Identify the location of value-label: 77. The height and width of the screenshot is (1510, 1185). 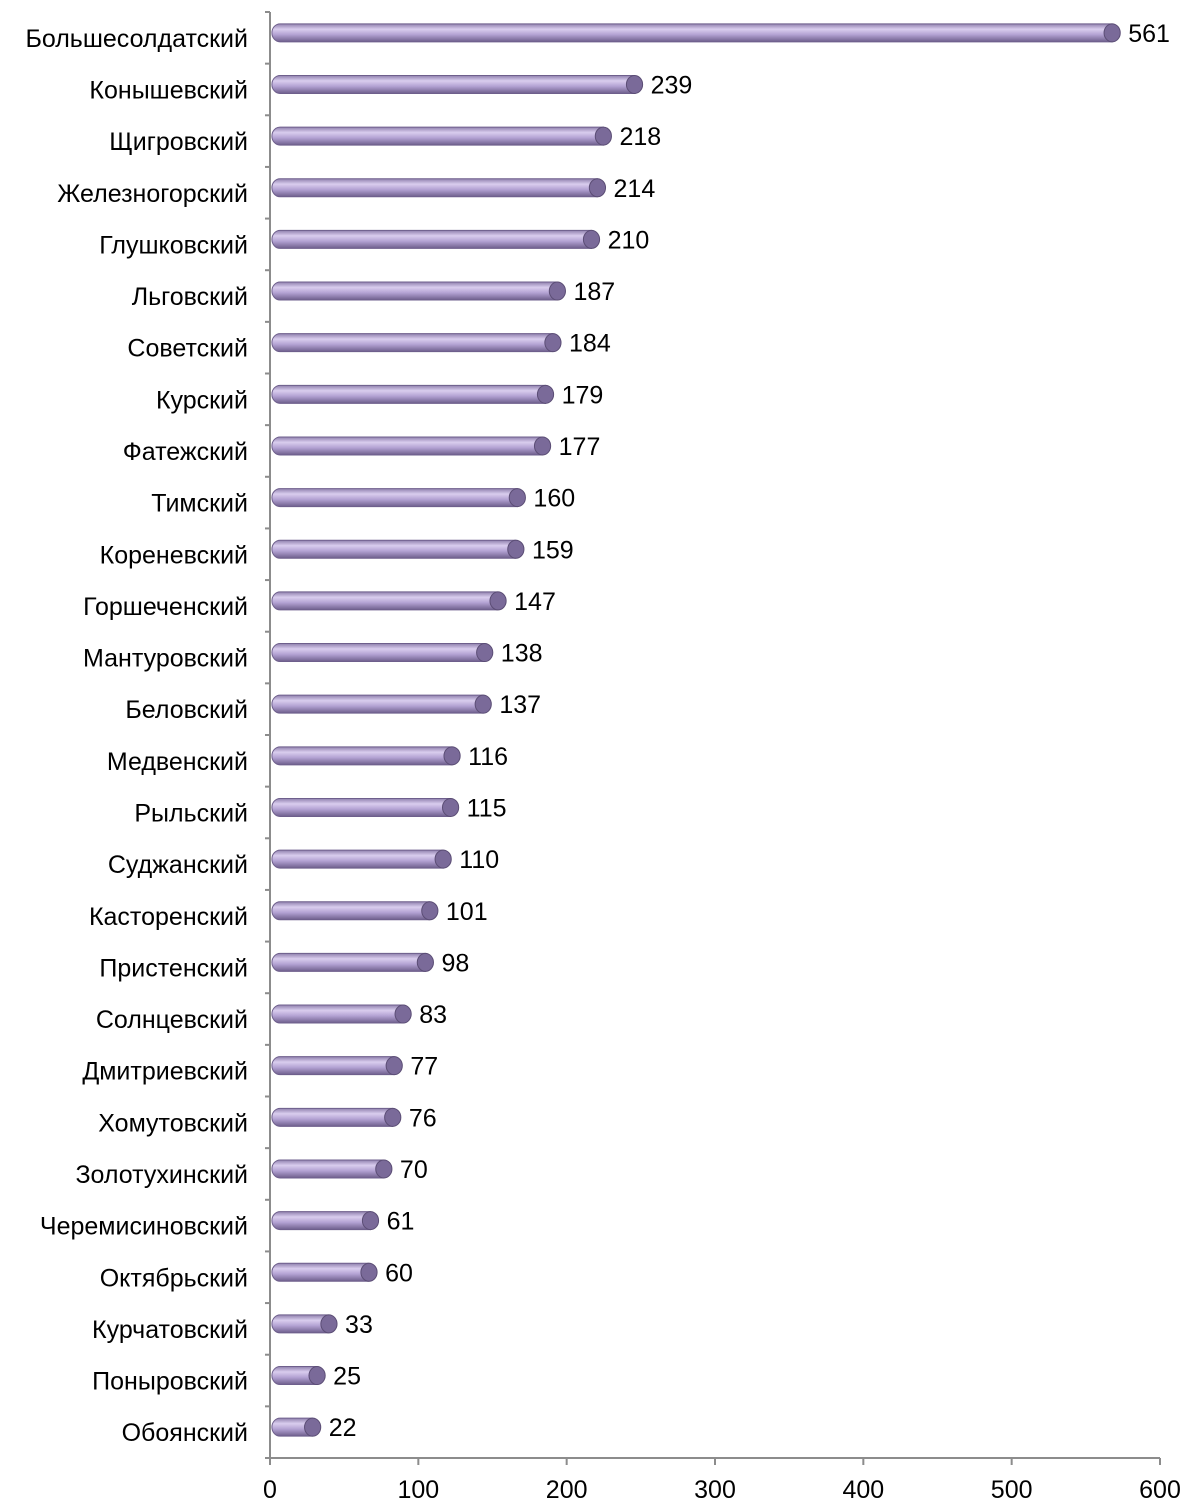
(424, 1067).